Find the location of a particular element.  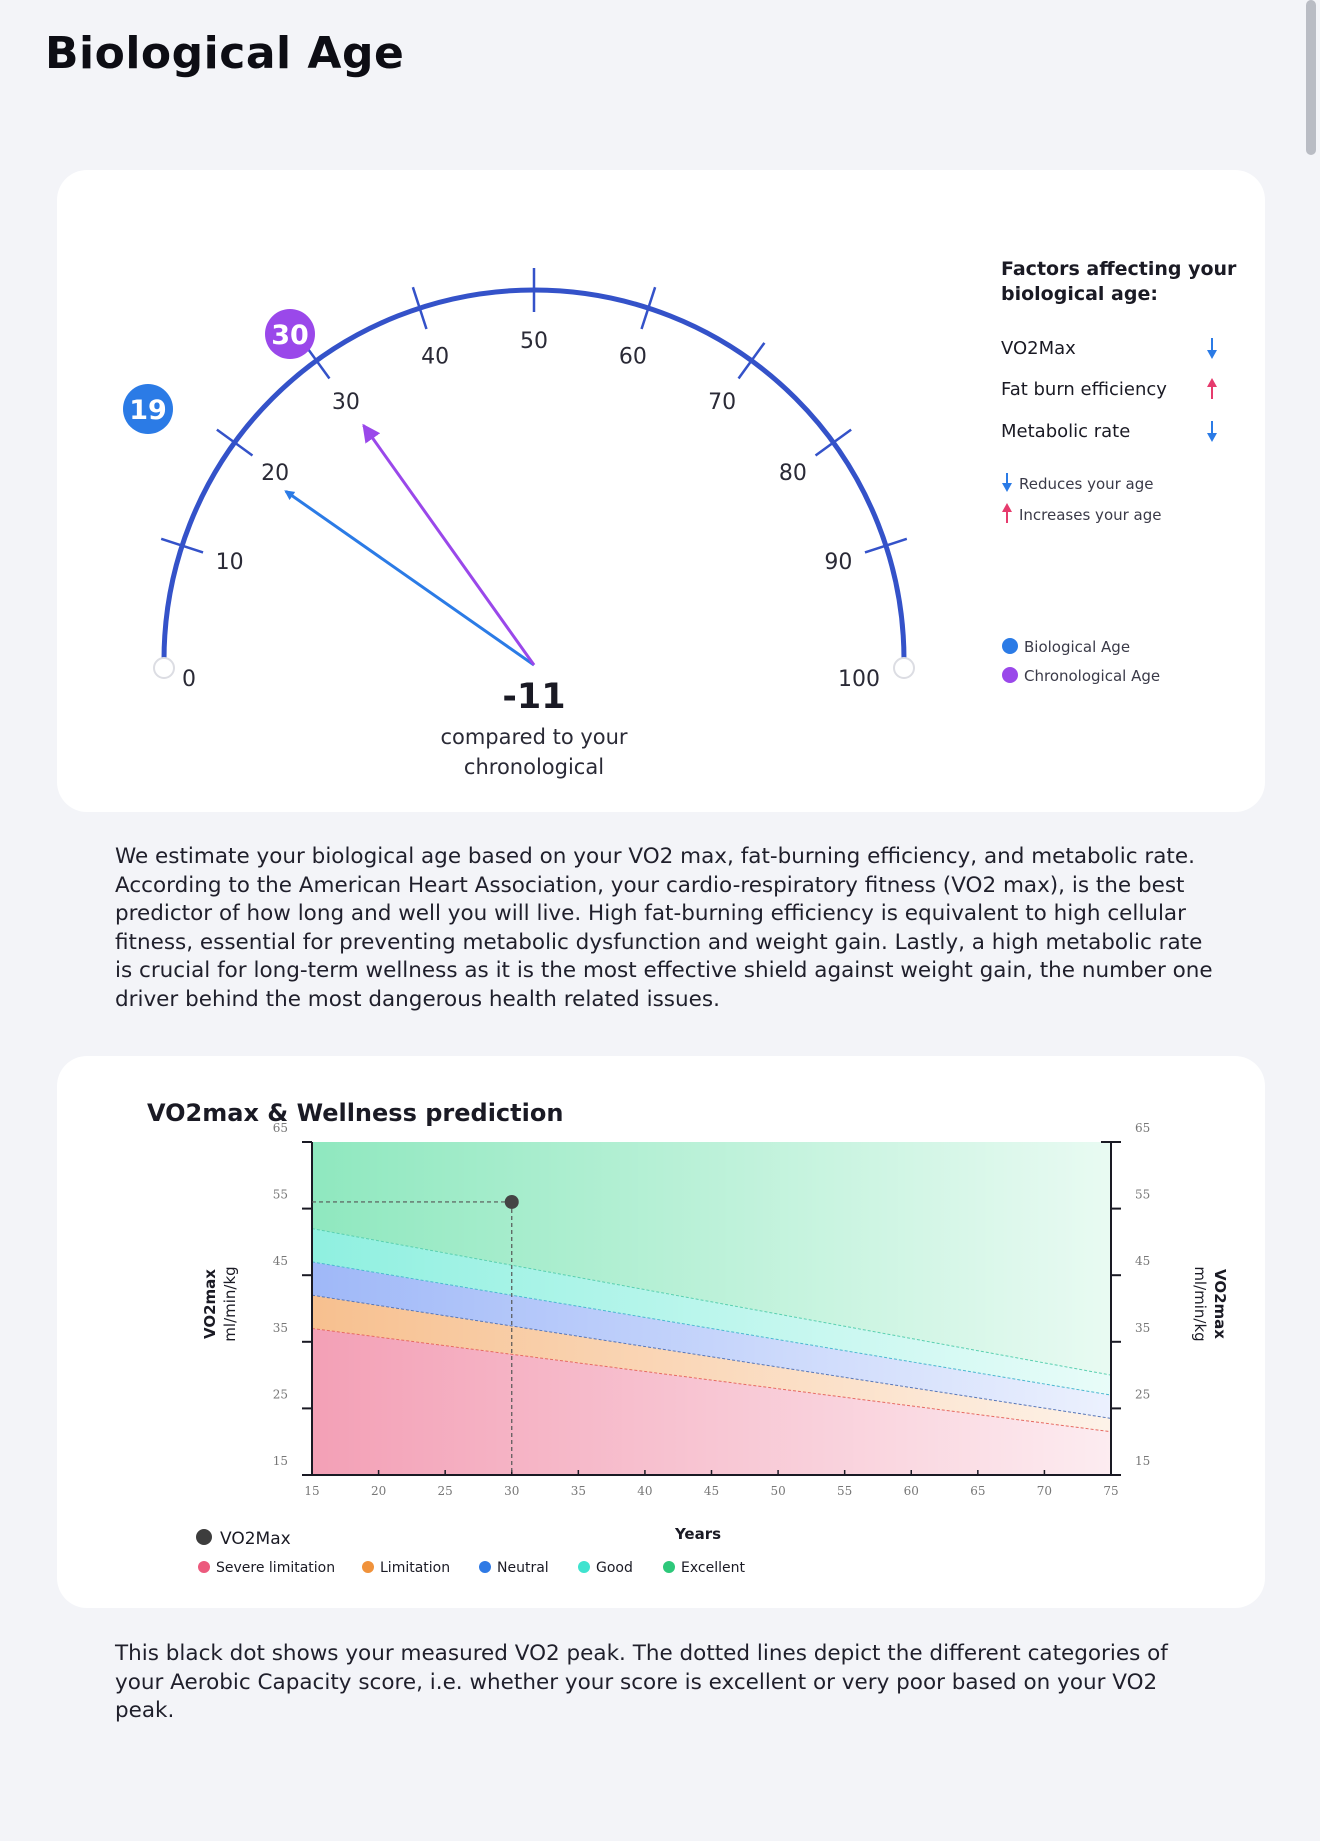

x-tick-label: 20 is located at coordinates (378, 1491).